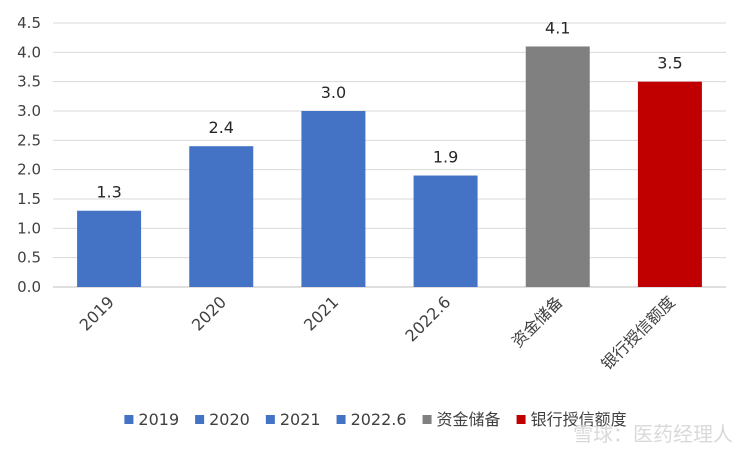 The width and height of the screenshot is (751, 457). Describe the element at coordinates (29, 23) in the screenshot. I see `y-tick-label: 4.5` at that location.